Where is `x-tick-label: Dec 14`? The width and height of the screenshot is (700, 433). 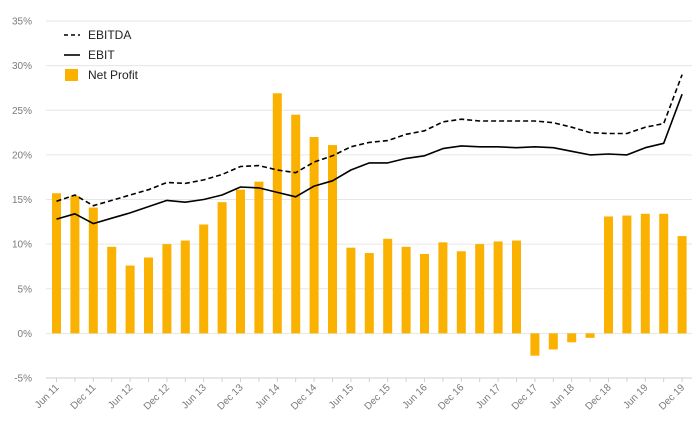 x-tick-label: Dec 14 is located at coordinates (304, 397).